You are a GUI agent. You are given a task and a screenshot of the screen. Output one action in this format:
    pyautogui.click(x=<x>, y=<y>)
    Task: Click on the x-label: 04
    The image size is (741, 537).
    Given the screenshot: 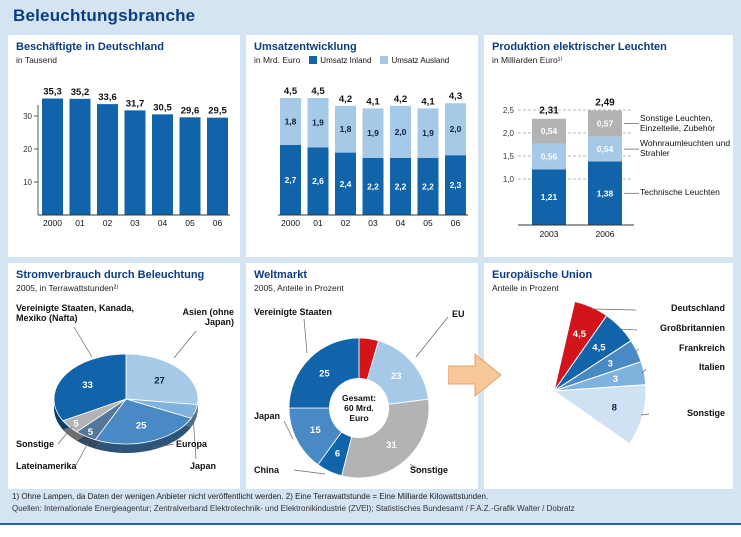 What is the action you would take?
    pyautogui.click(x=401, y=223)
    